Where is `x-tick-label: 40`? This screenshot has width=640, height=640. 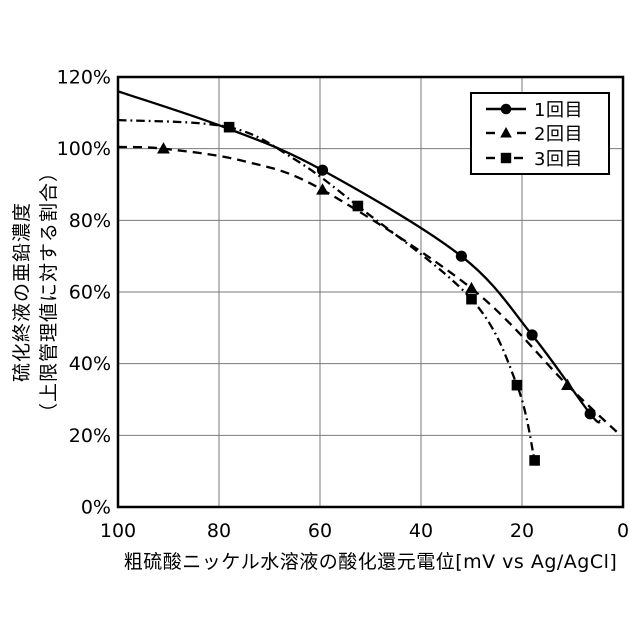 x-tick-label: 40 is located at coordinates (421, 531).